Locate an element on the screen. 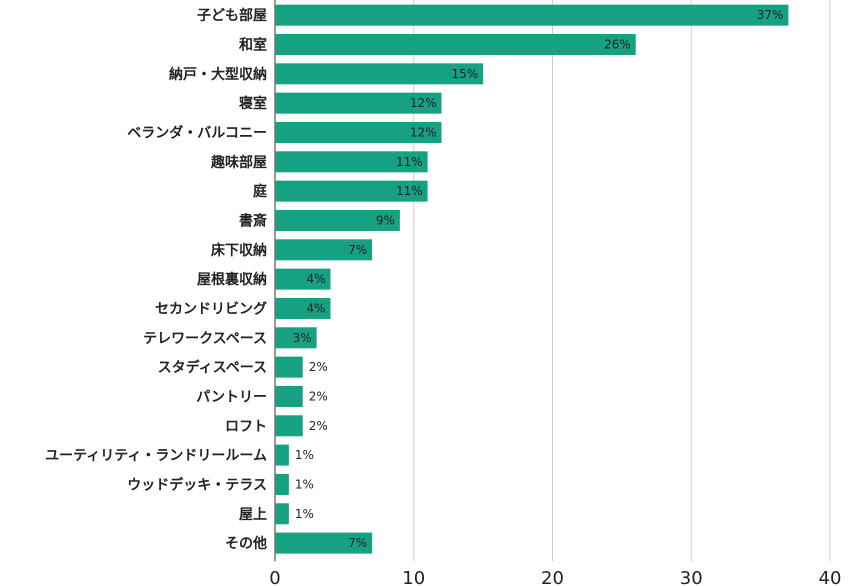 This screenshot has height=586, width=850. category-label: 屋根裏収納 is located at coordinates (232, 279).